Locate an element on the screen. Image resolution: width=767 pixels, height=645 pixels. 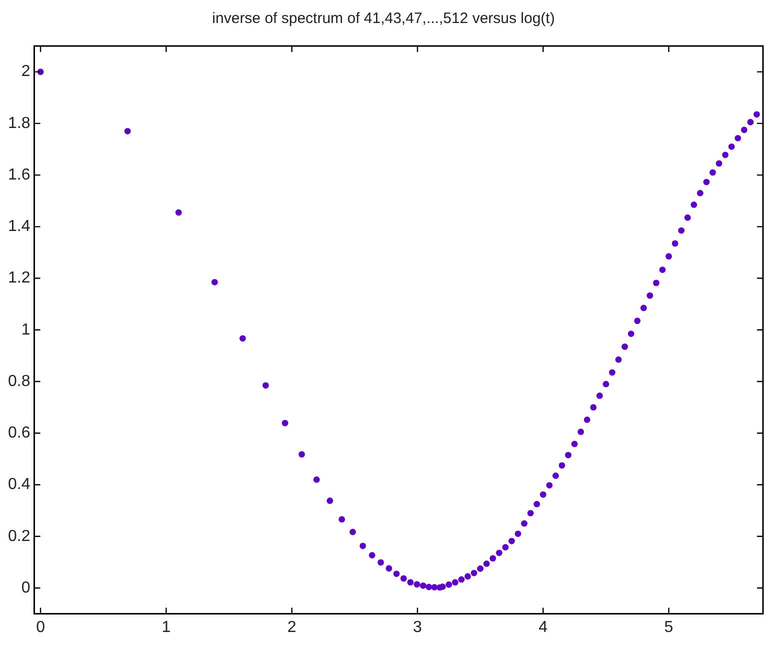
y-tick-label: 2 is located at coordinates (25, 71).